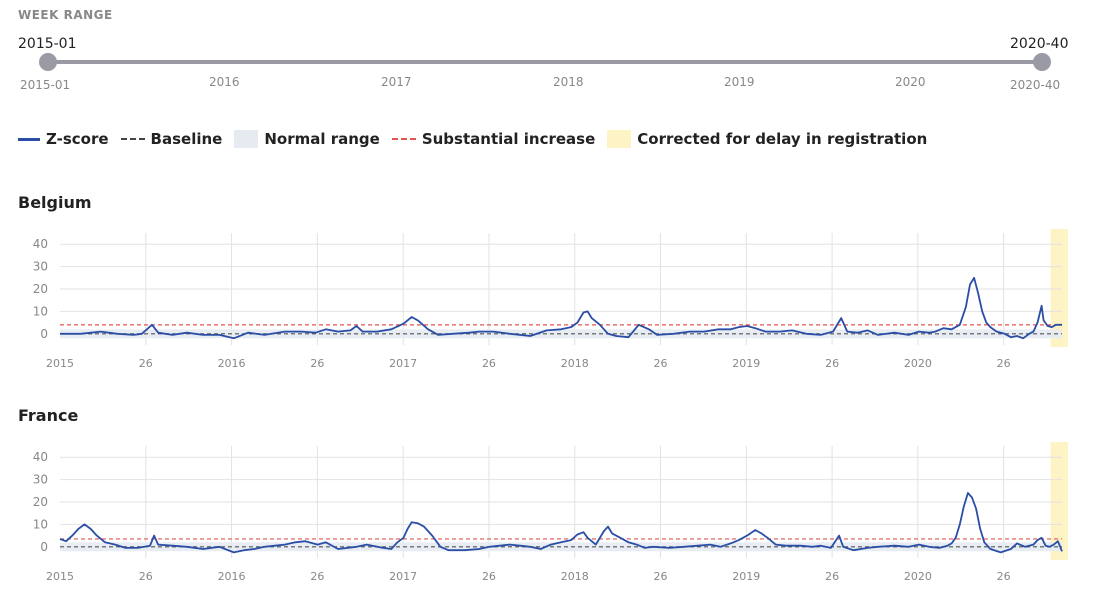 The height and width of the screenshot is (599, 1100). Describe the element at coordinates (77, 139) in the screenshot. I see `legend-zscore-label: Z-score` at that location.